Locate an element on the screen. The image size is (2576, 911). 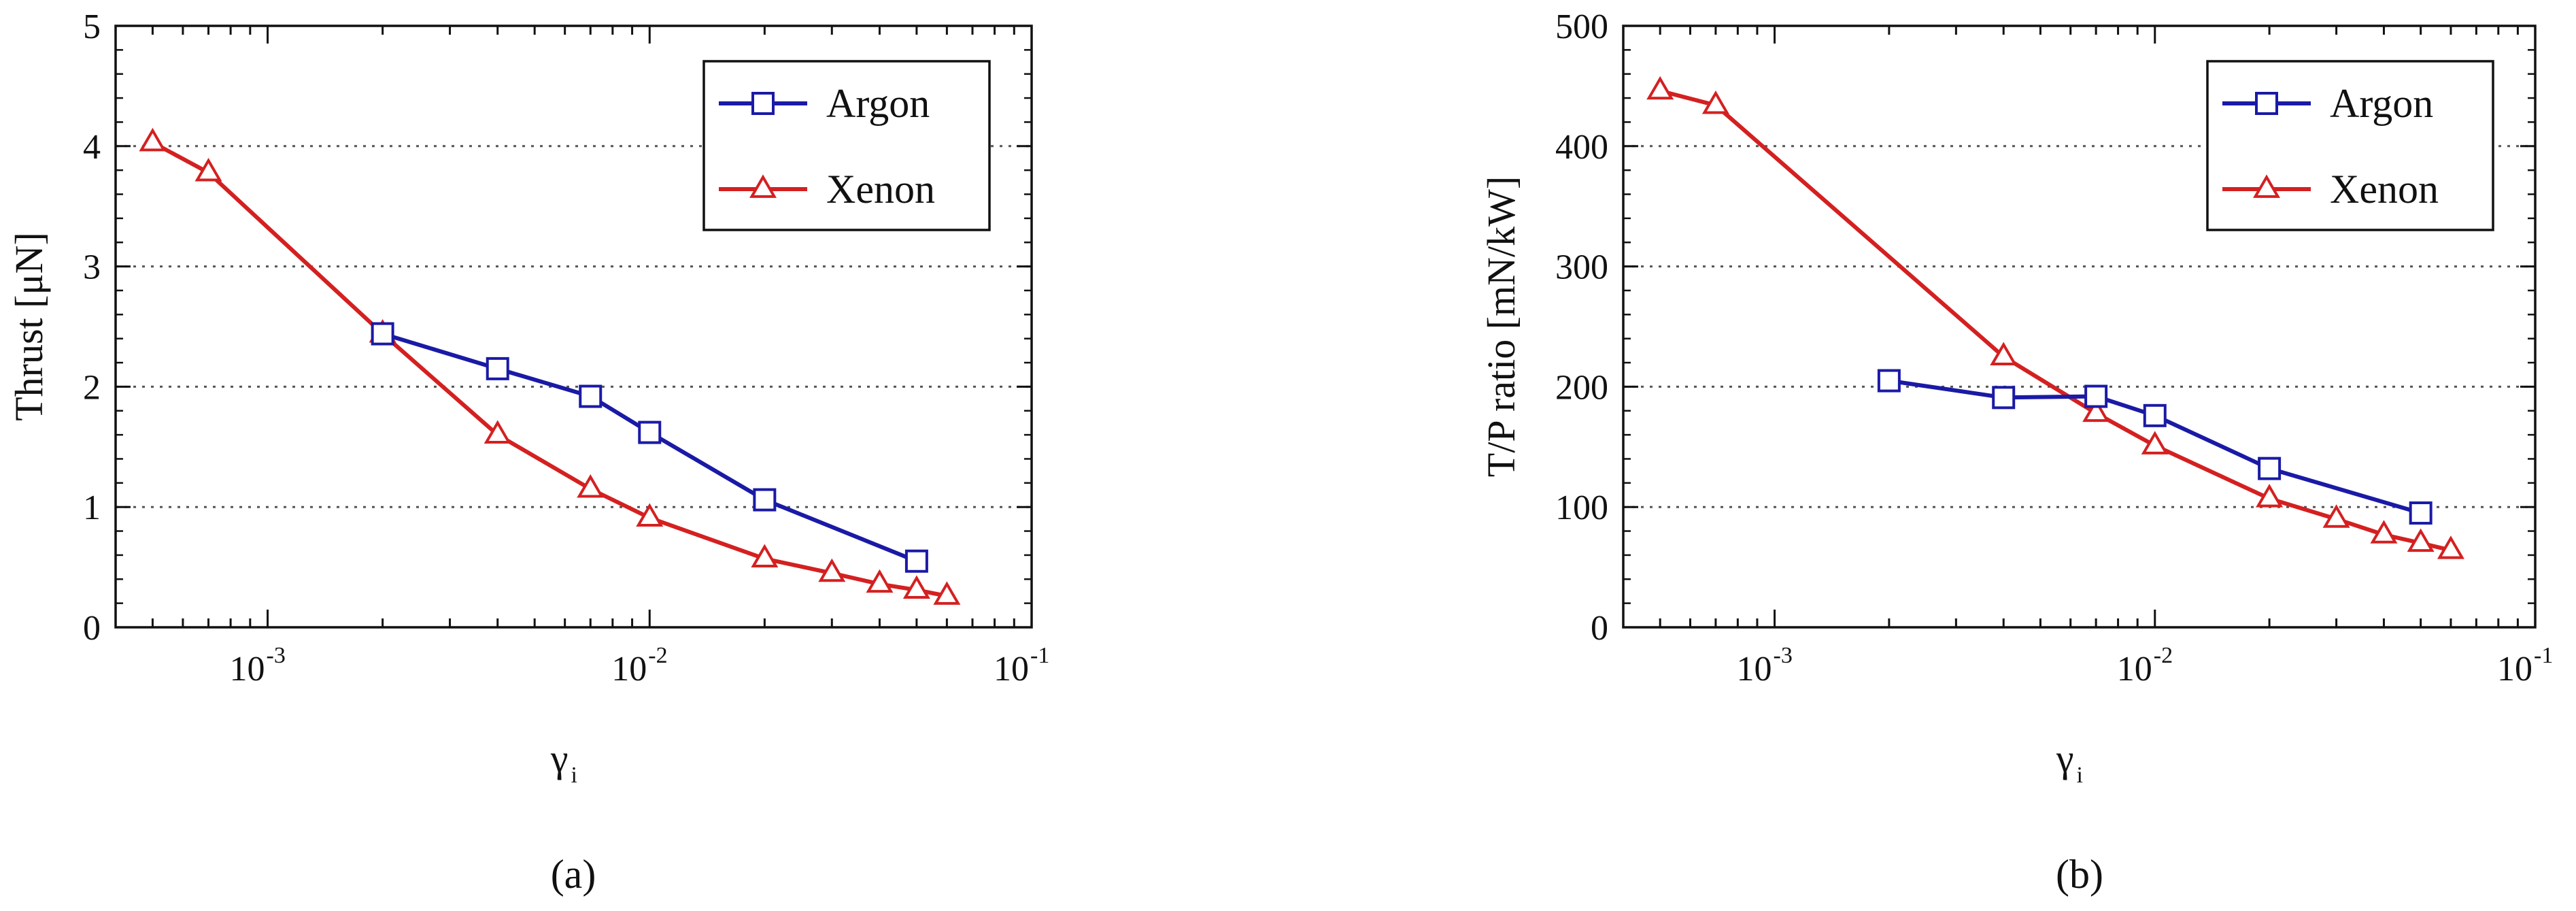
panel-label: (a) is located at coordinates (573, 875).